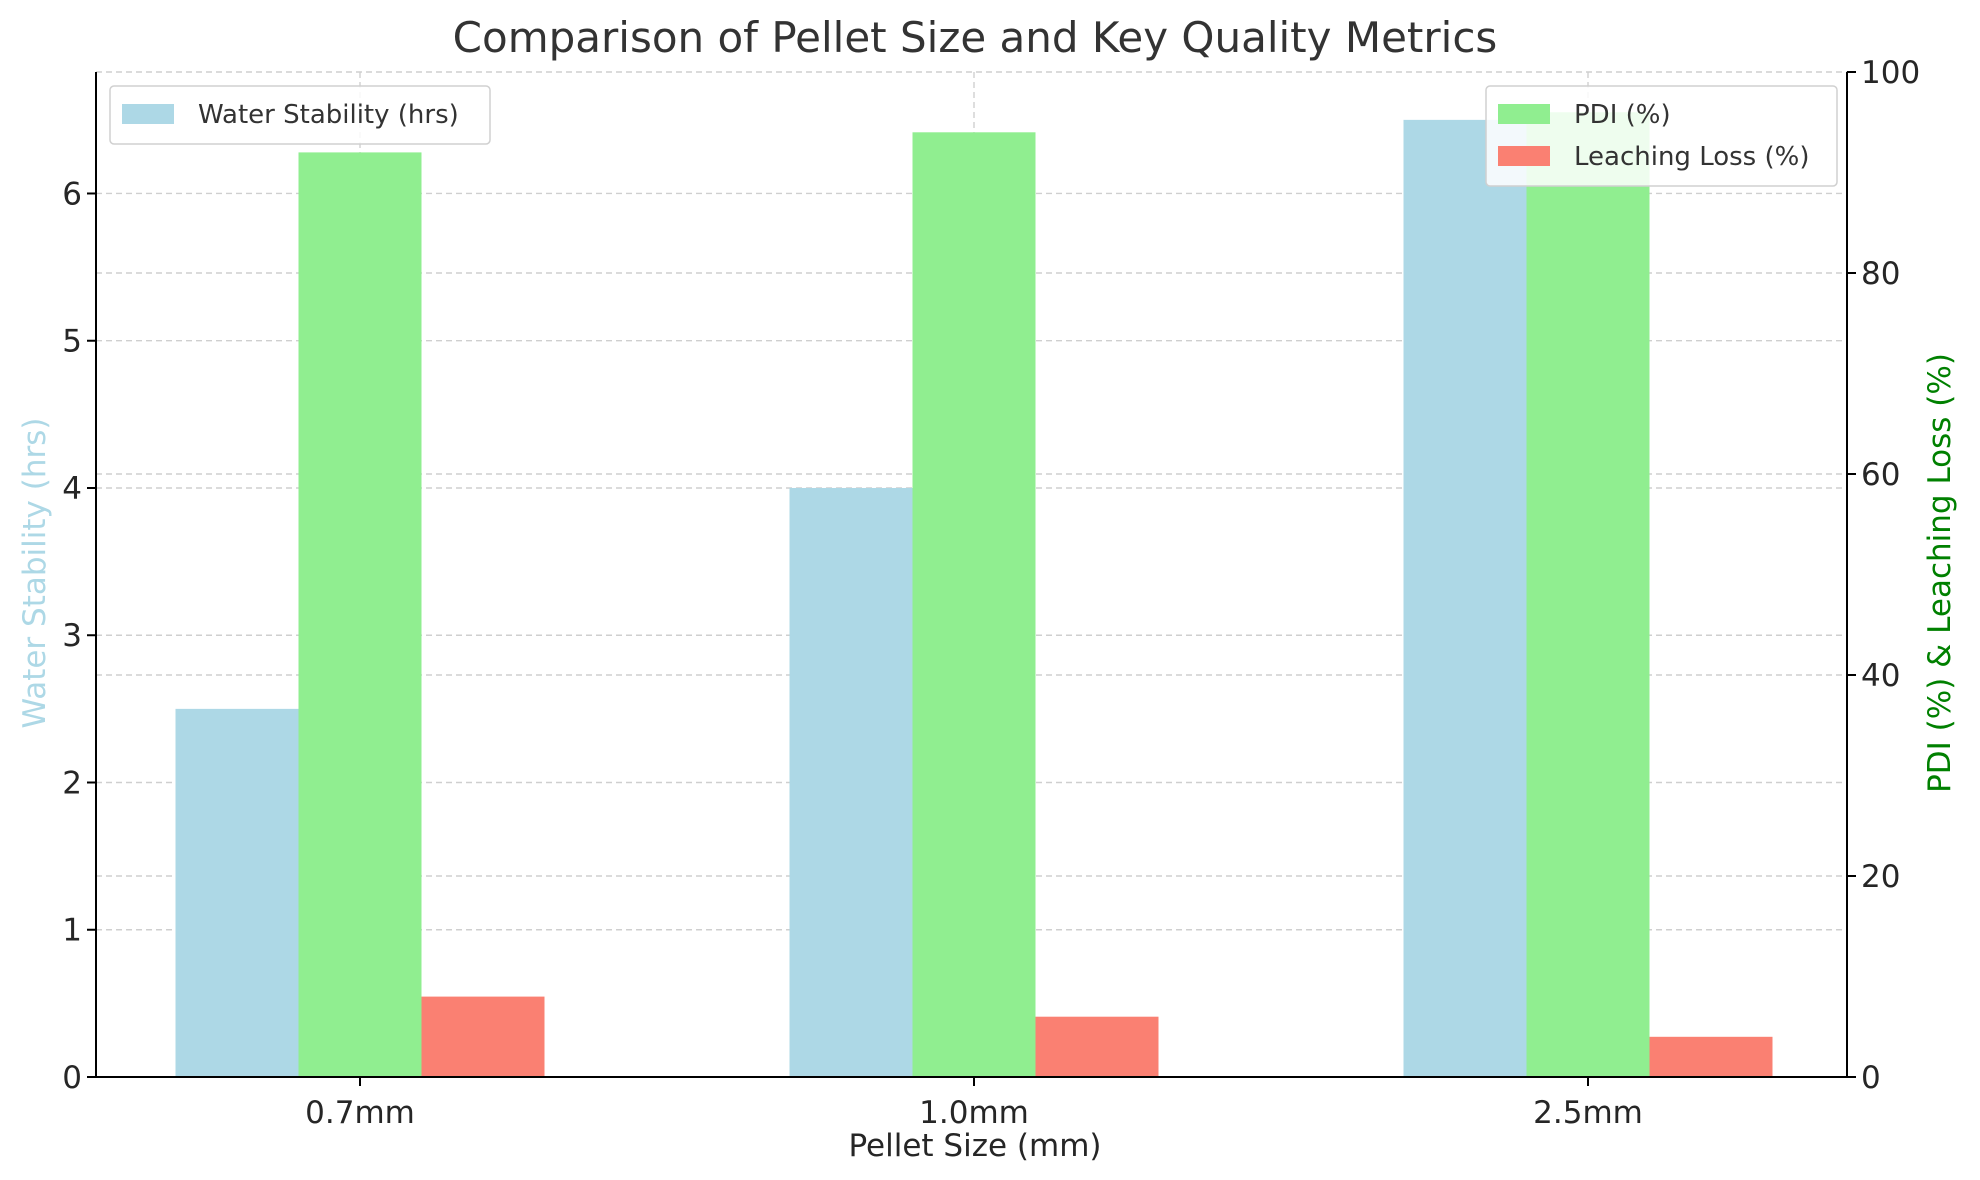 Image resolution: width=1980 pixels, height=1180 pixels. I want to click on x-tick-label: 0.7mm, so click(360, 1113).